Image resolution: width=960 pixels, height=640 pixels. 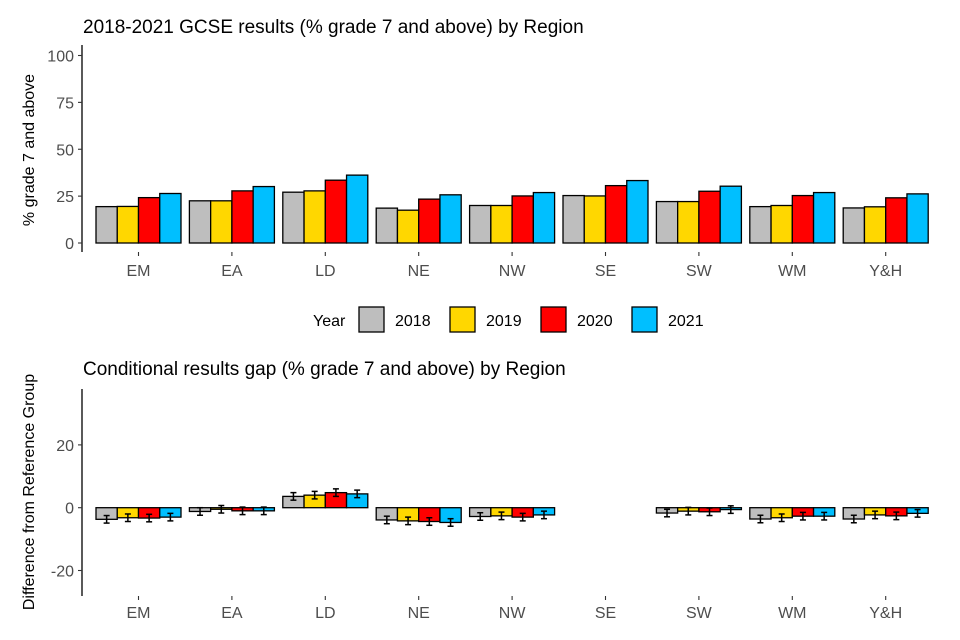 I want to click on bottom-x-tick-label: NE, so click(x=419, y=613).